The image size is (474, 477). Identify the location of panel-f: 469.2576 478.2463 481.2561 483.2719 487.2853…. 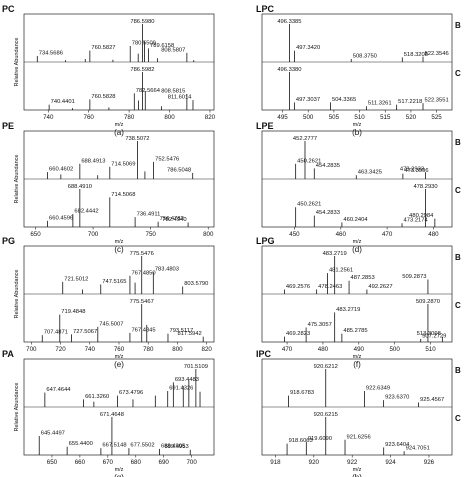
(358, 302).